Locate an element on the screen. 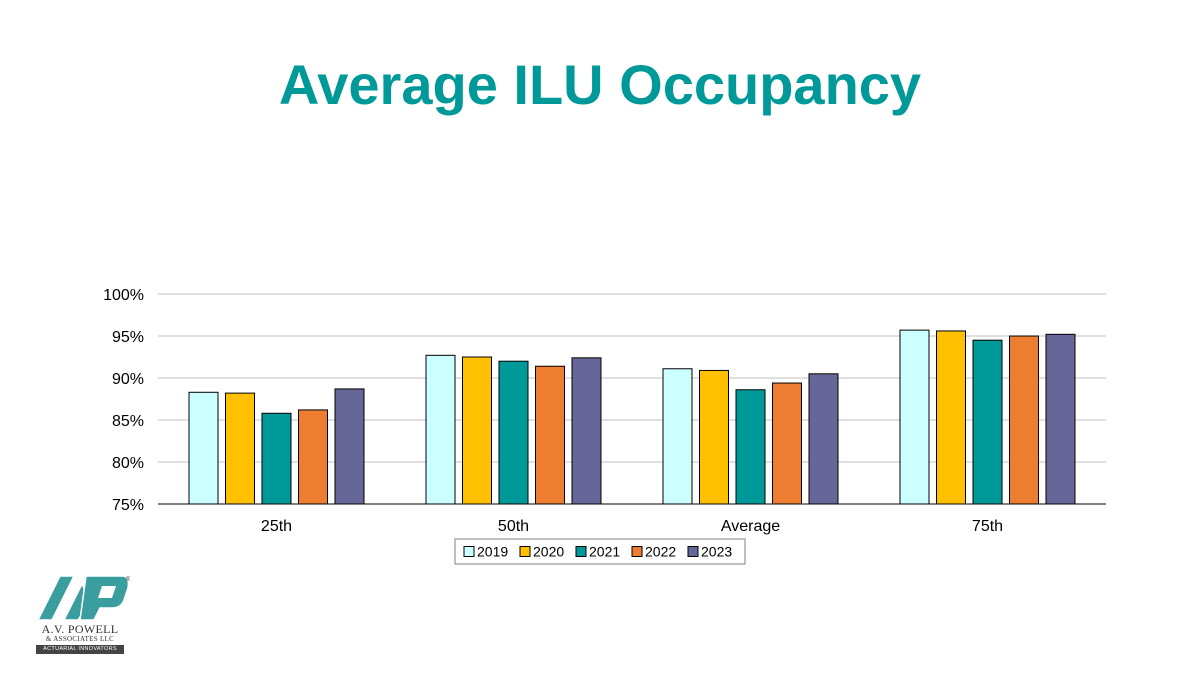  bar-2022-50th is located at coordinates (550, 435).